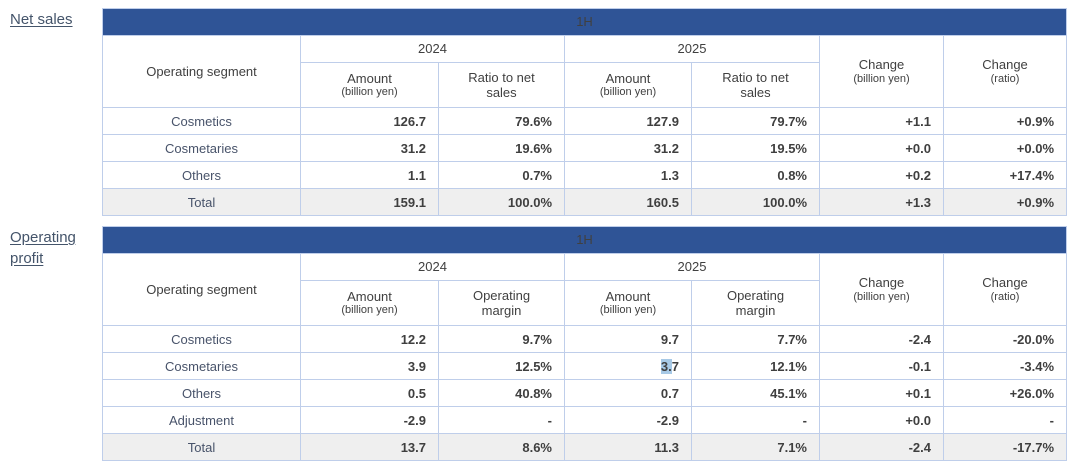 The image size is (1080, 468). I want to click on value-cell: 45.1%, so click(755, 393).